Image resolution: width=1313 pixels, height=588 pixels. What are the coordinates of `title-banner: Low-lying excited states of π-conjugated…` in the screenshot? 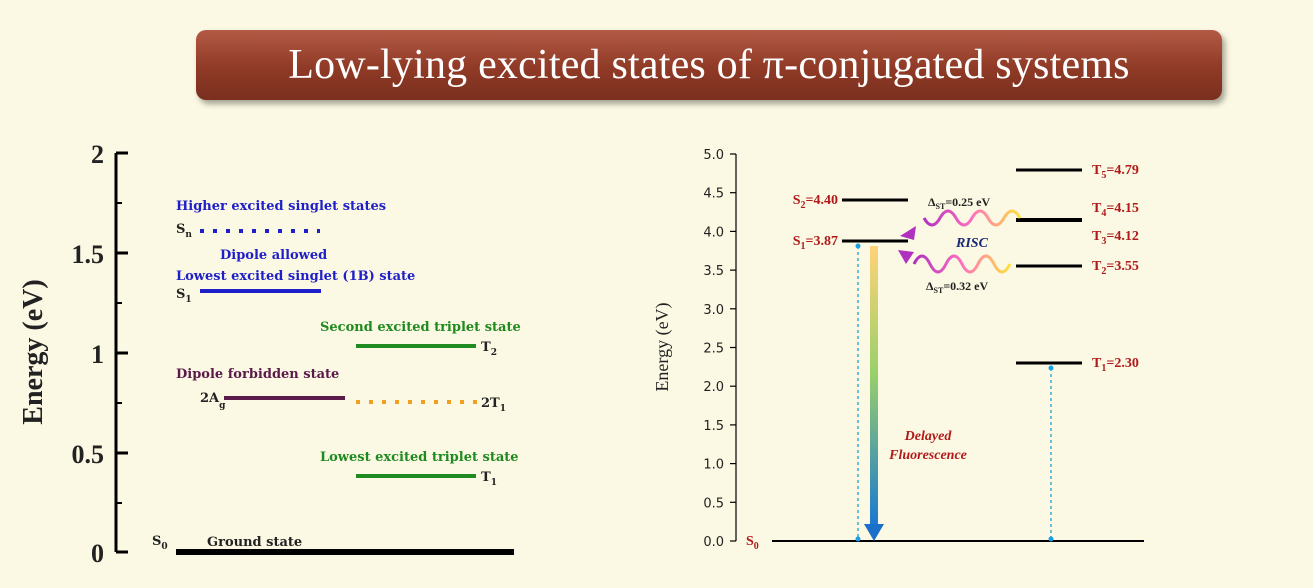 It's located at (709, 65).